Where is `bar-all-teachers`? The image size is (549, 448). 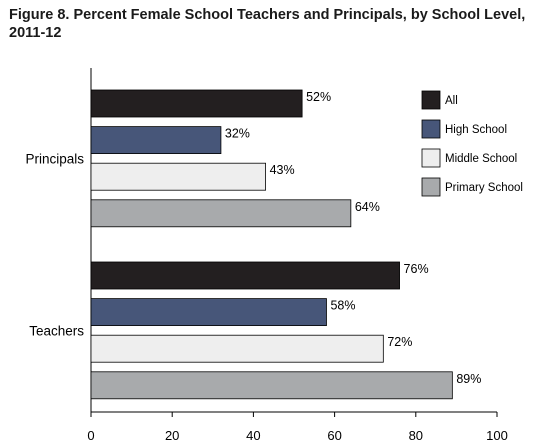
bar-all-teachers is located at coordinates (245, 275).